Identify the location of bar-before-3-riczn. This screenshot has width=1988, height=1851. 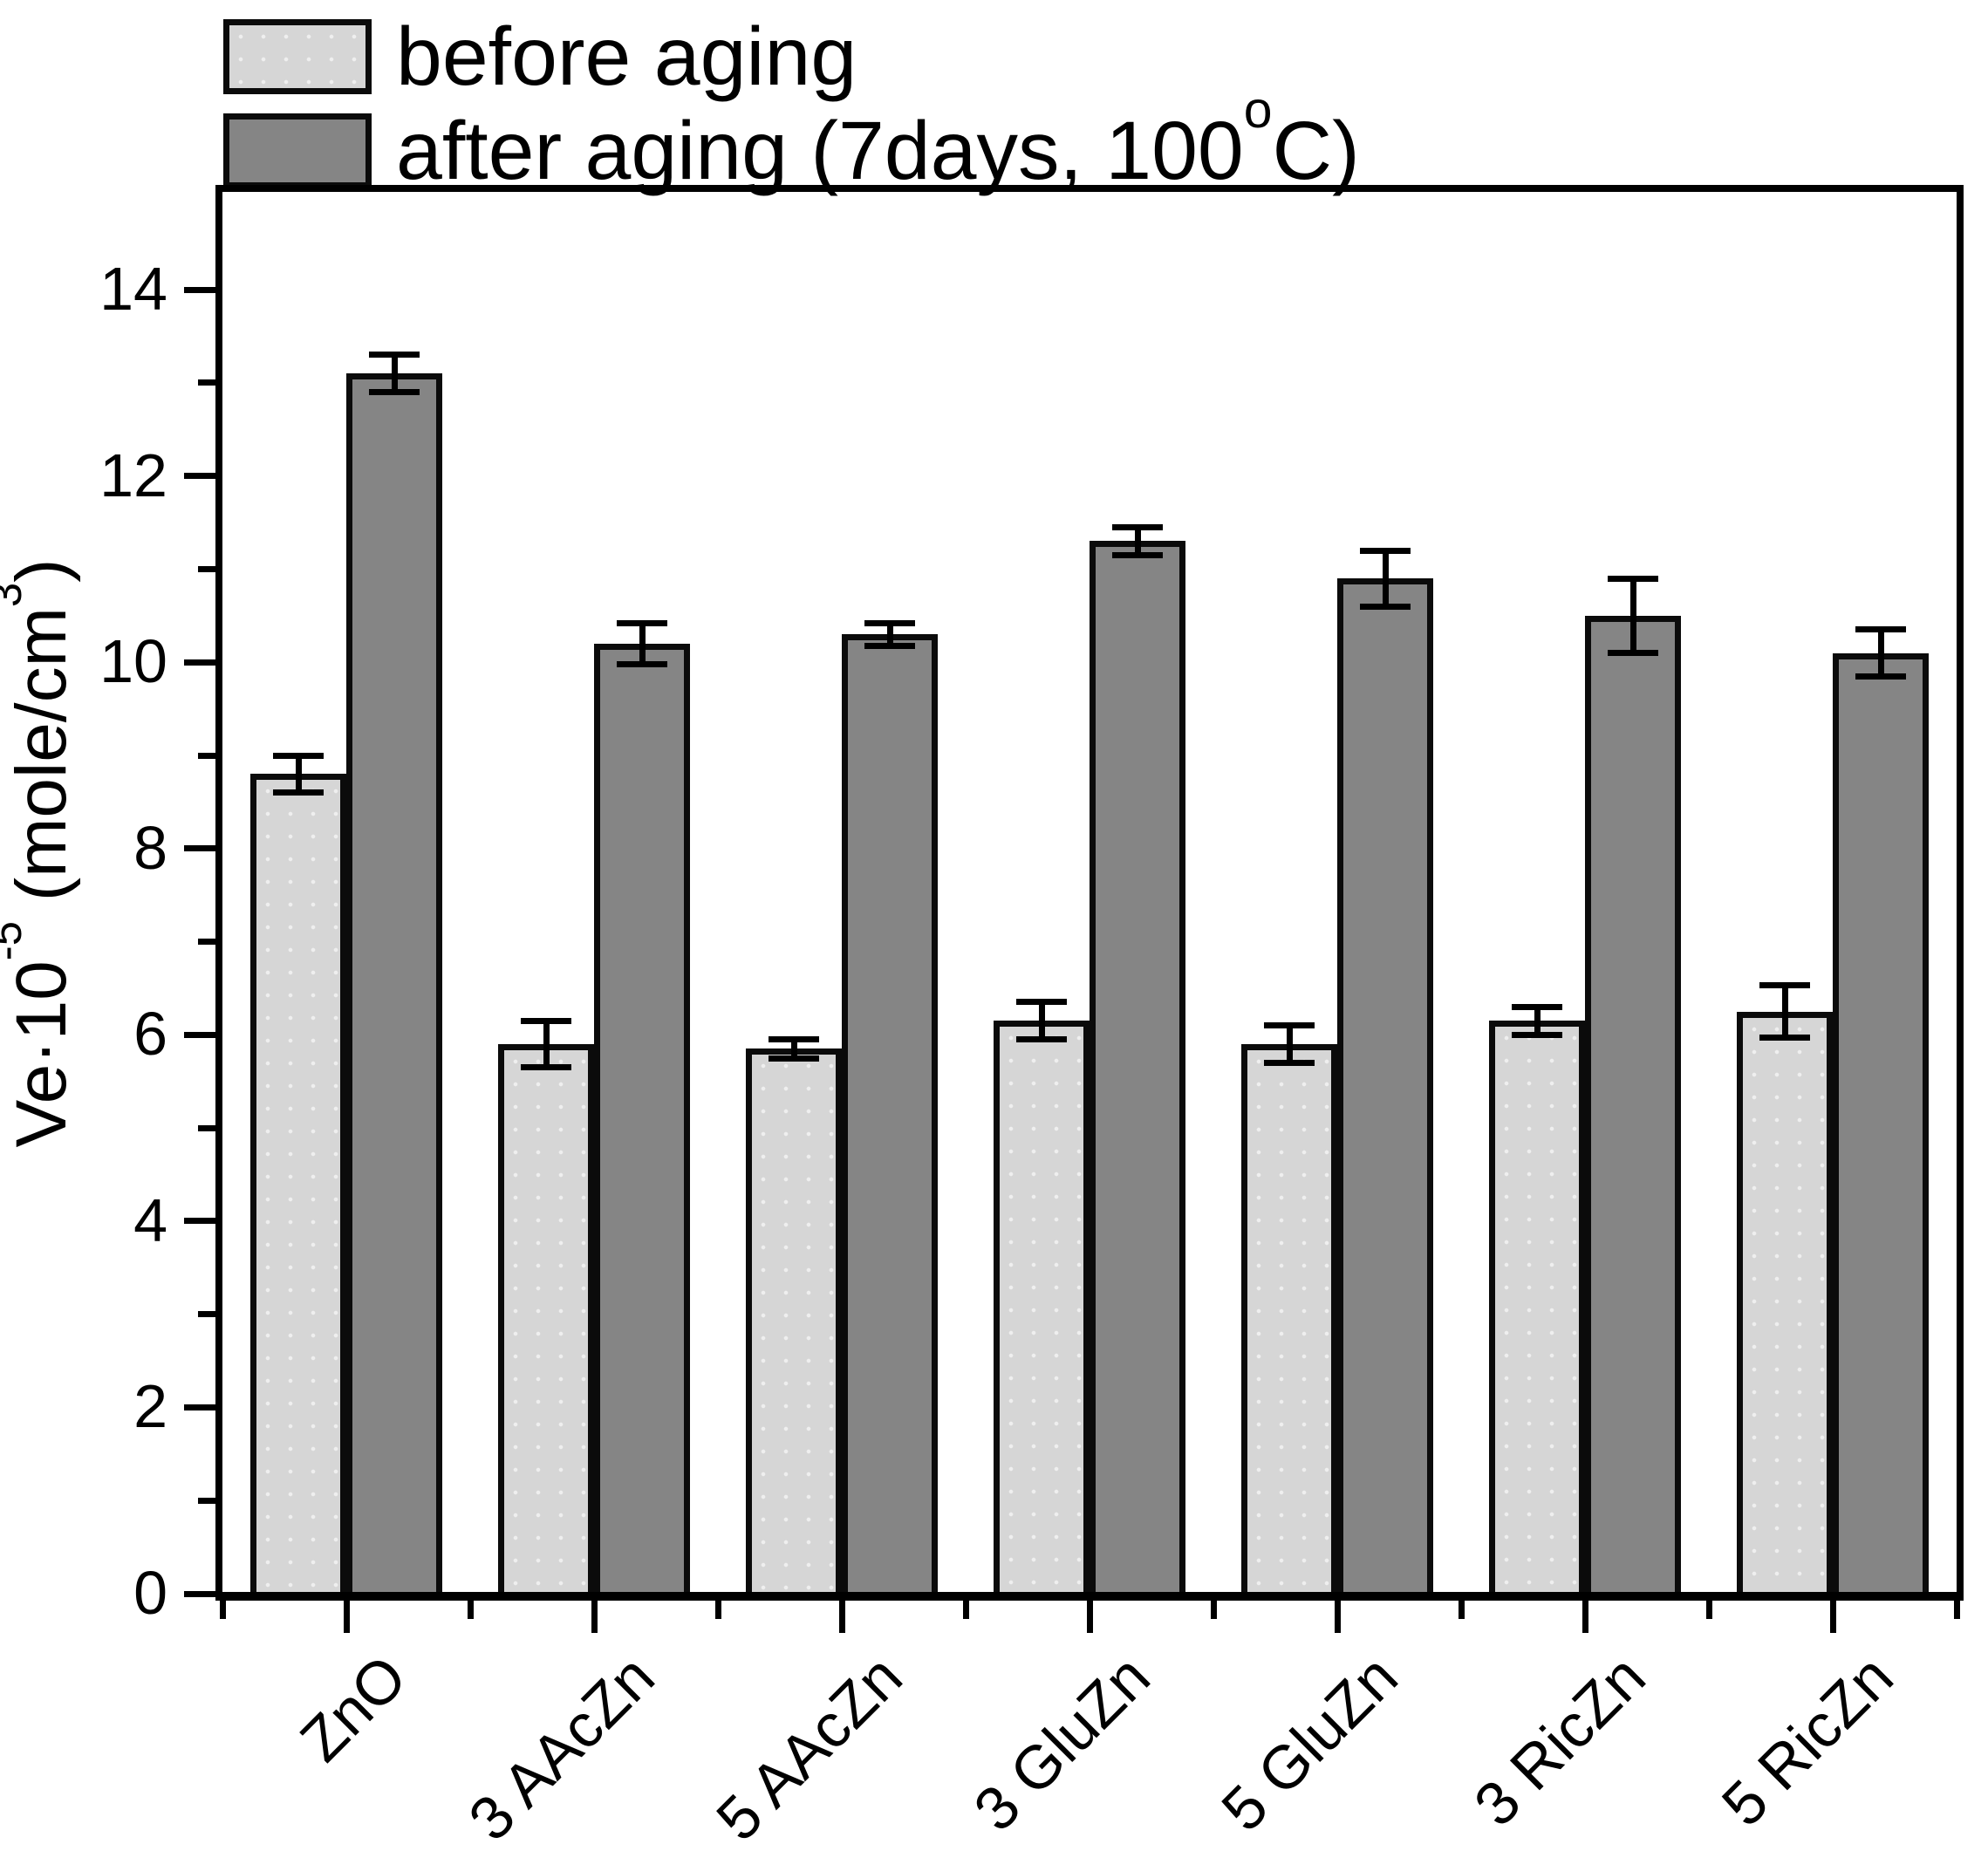
(1537, 1307).